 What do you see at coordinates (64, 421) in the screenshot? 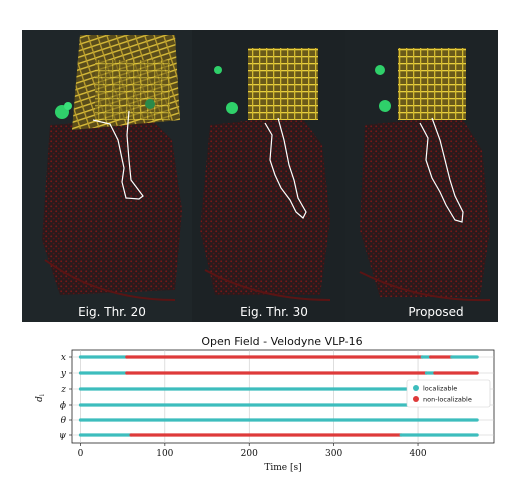
I see `y-tick-label-4: θ` at bounding box center [64, 421].